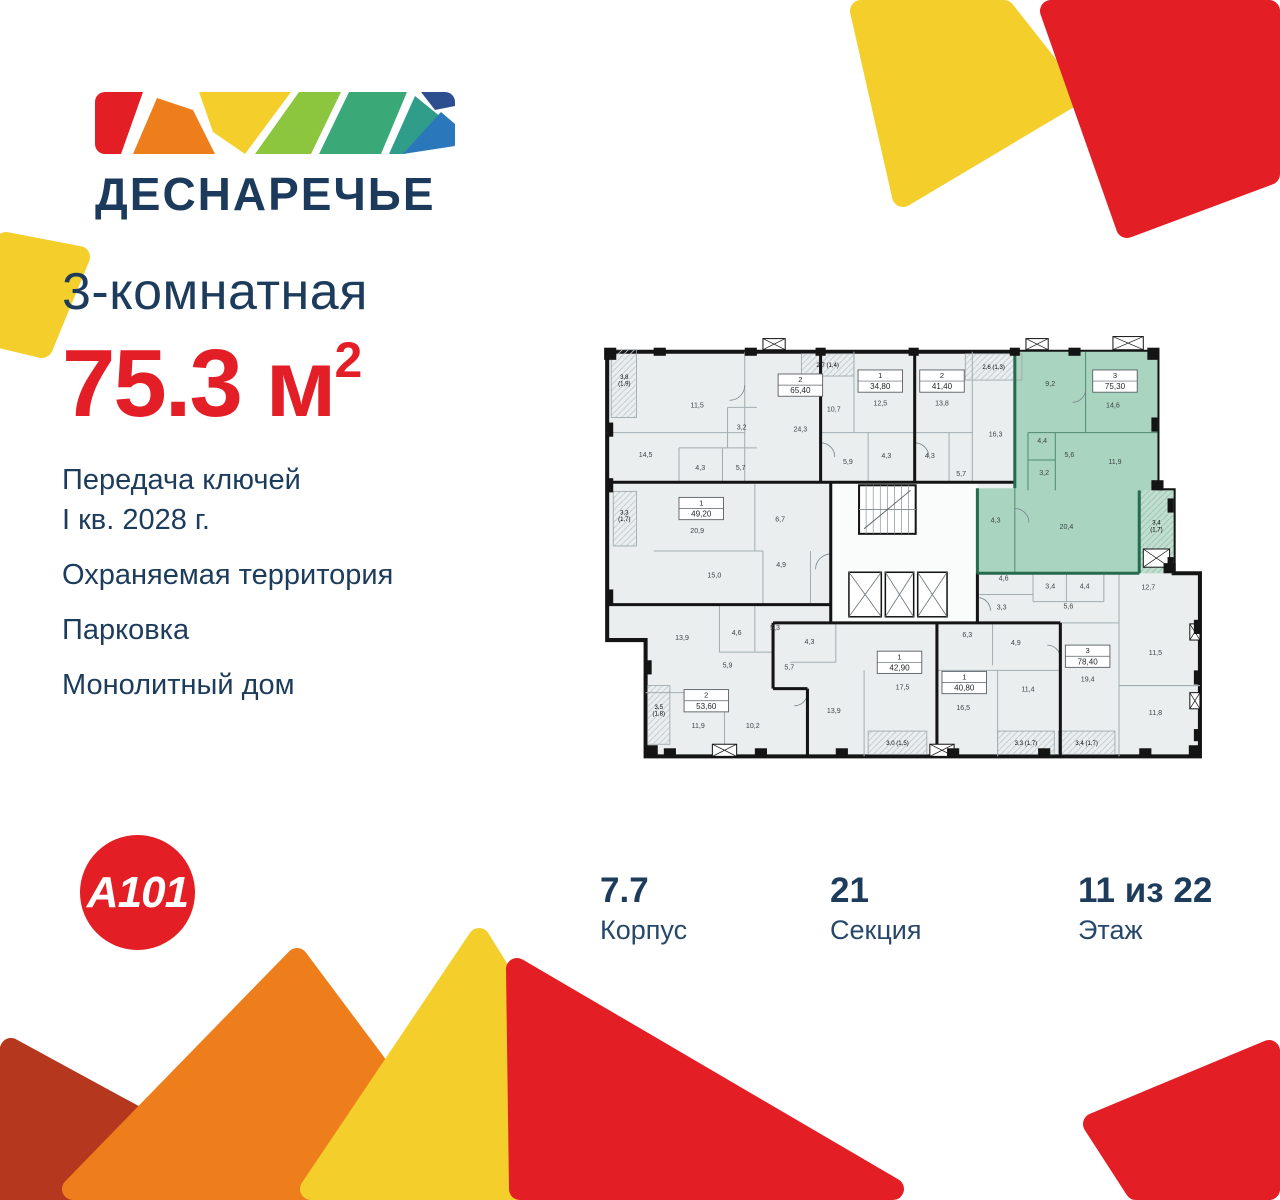 This screenshot has width=1280, height=1200. Describe the element at coordinates (1114, 462) in the screenshot. I see `room-area-label: 11,9` at that location.